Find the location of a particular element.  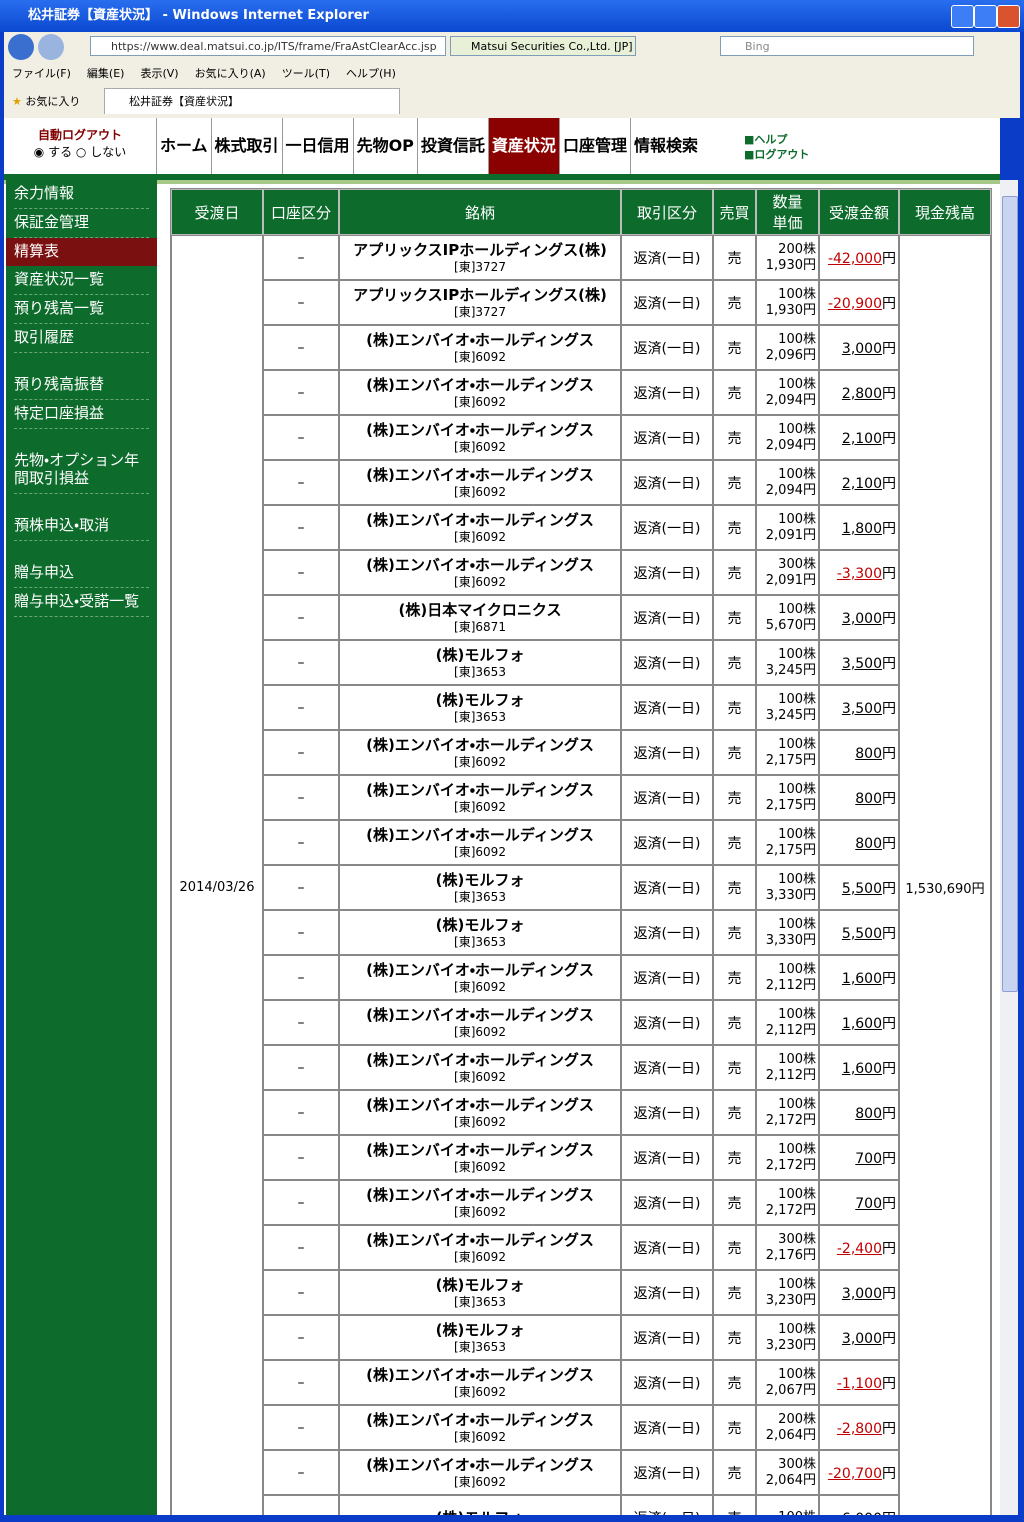

amount: -20,900 is located at coordinates (854, 303).